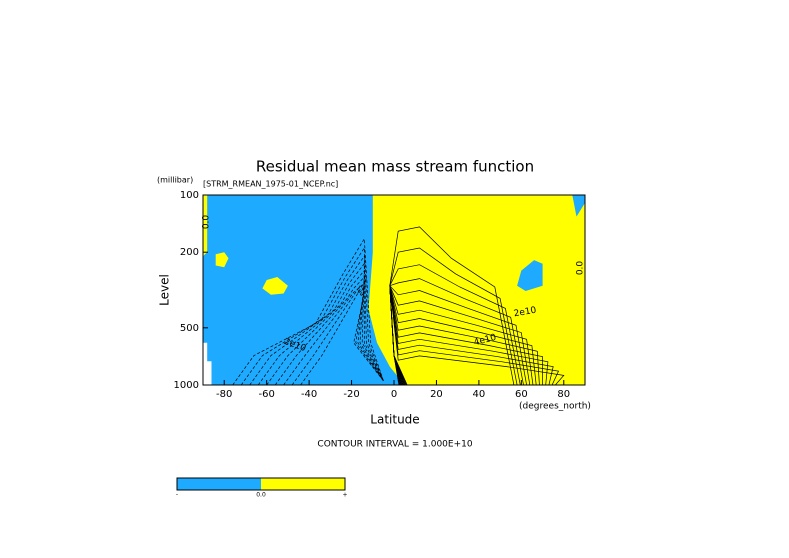 The height and width of the screenshot is (558, 789). I want to click on y-tick-label: 500, so click(189, 328).